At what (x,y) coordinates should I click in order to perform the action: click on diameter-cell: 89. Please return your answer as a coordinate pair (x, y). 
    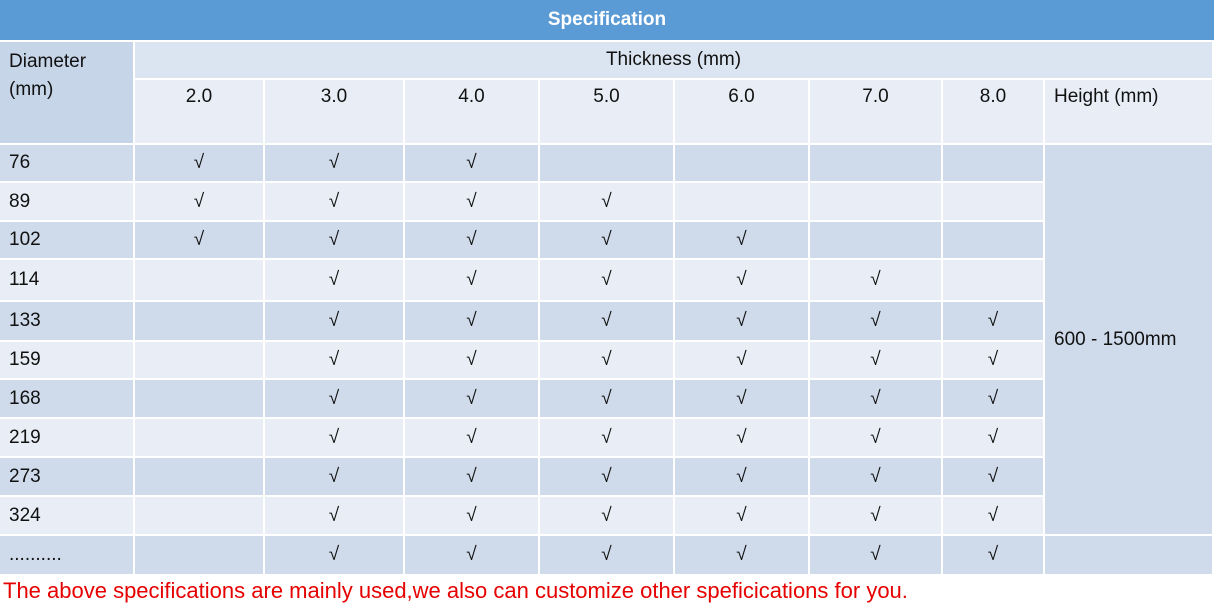
    Looking at the image, I should click on (67, 202).